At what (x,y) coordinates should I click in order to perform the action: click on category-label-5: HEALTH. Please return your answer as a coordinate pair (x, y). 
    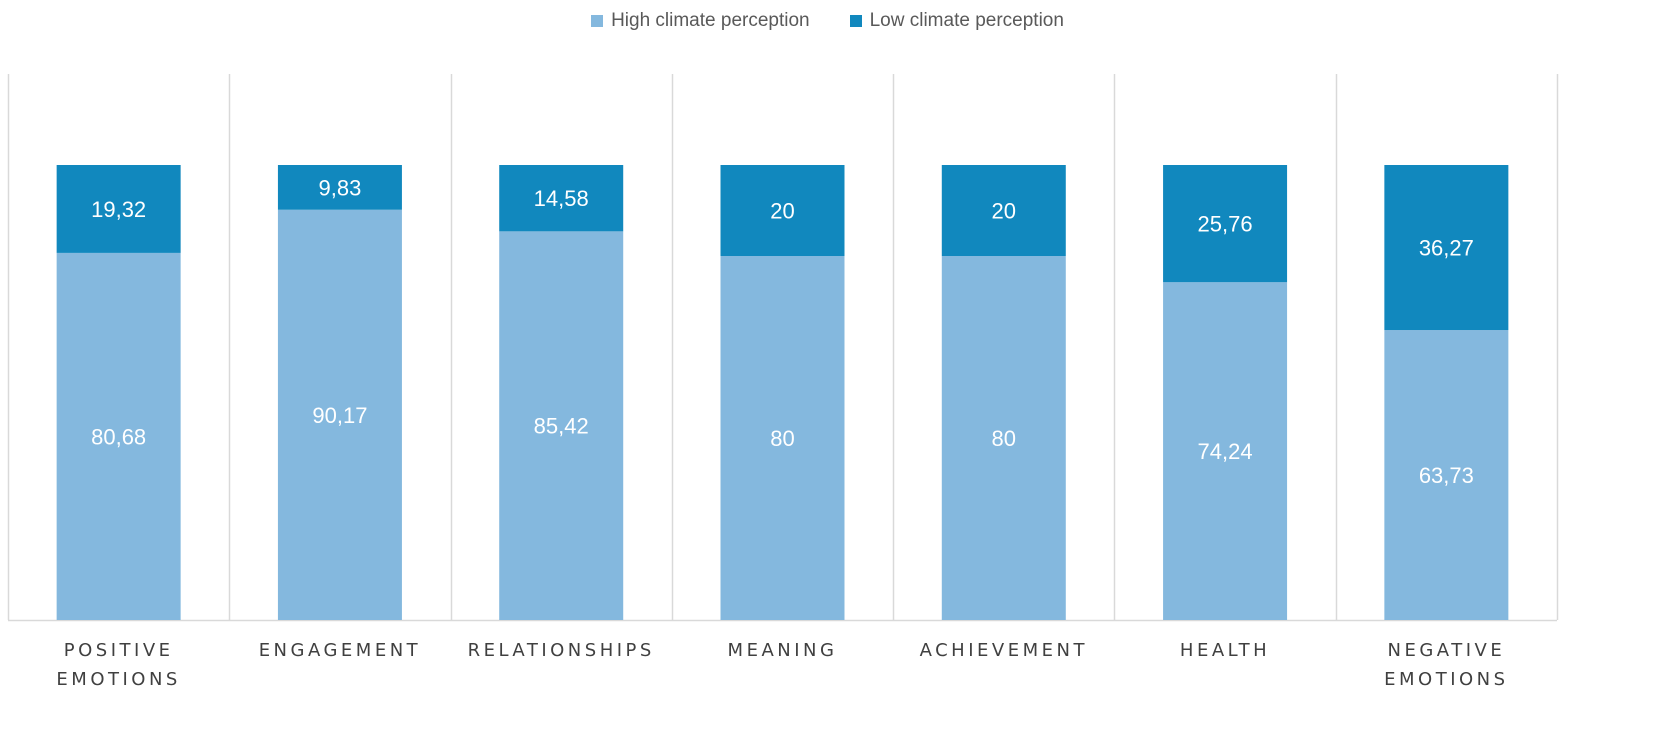
    Looking at the image, I should click on (1225, 650).